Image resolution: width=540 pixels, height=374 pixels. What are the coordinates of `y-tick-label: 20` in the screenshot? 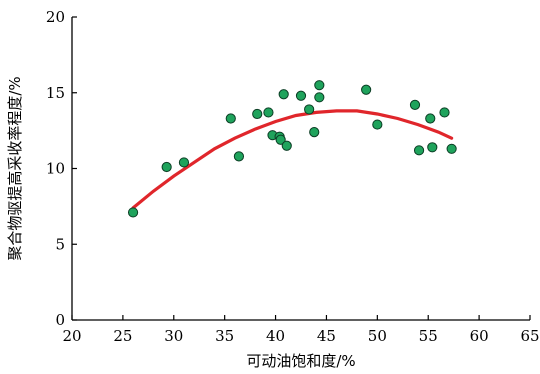 It's located at (55, 17).